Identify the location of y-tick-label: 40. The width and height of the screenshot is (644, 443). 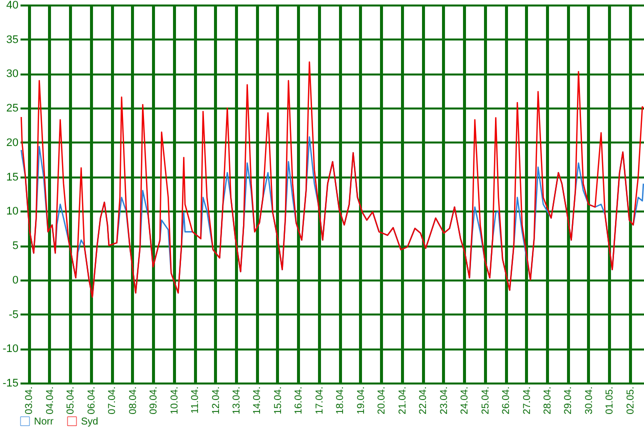
(12, 6).